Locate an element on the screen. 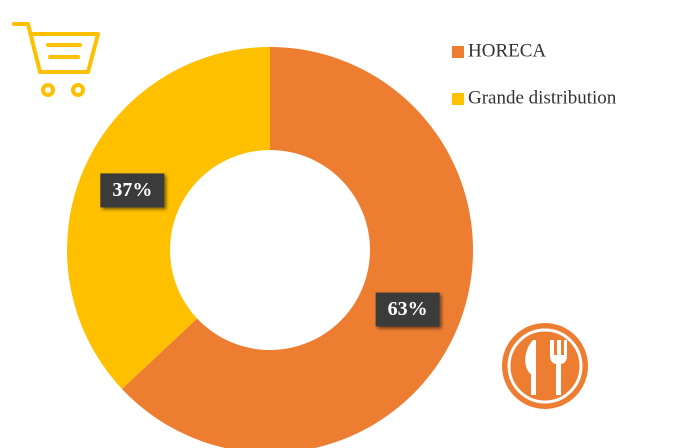 This screenshot has height=448, width=675. legend-label: Grande distribution is located at coordinates (542, 97).